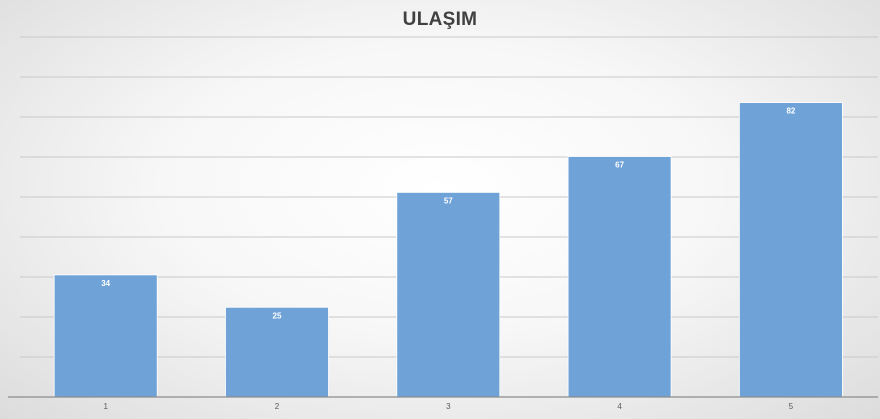  I want to click on data-label-3: 57, so click(448, 200).